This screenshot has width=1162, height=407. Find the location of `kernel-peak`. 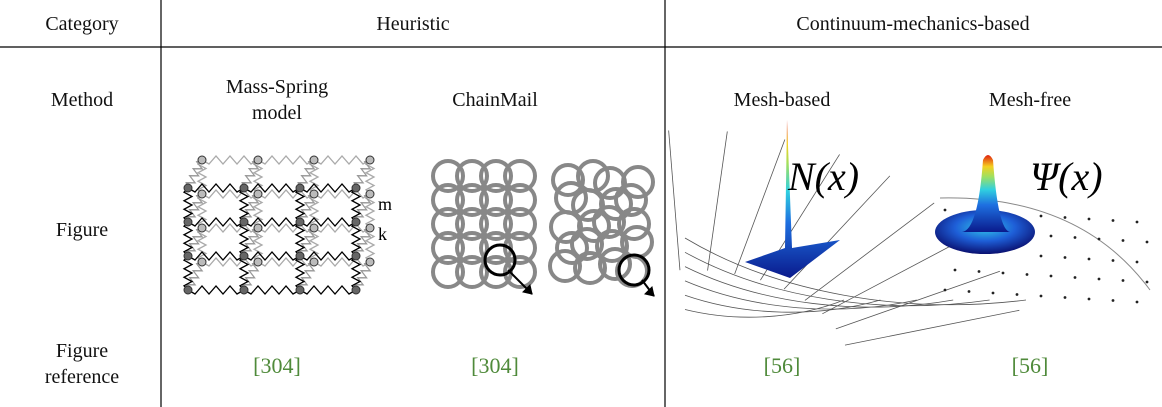

kernel-peak is located at coordinates (986, 193).